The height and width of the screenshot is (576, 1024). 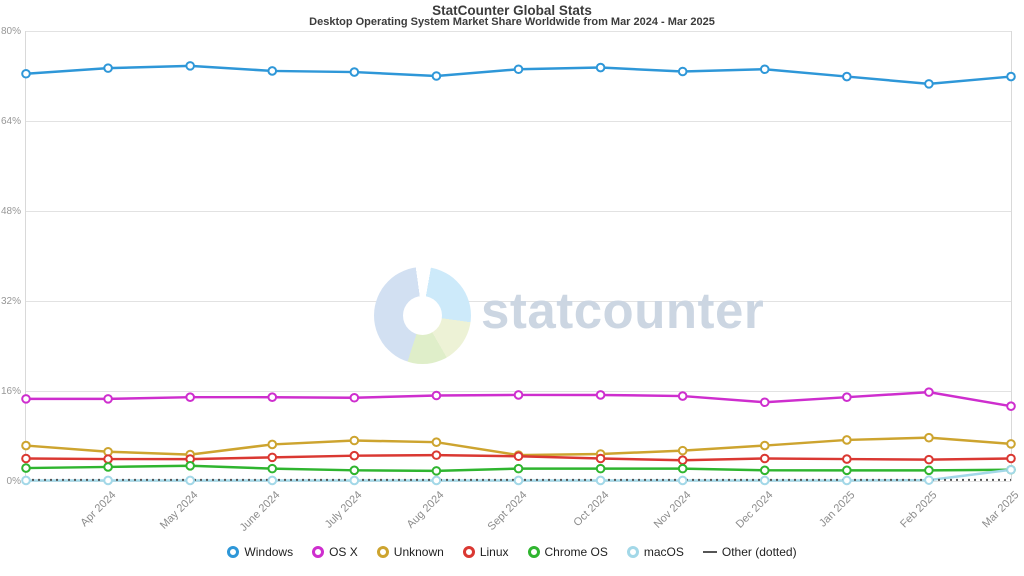 What do you see at coordinates (507, 511) in the screenshot?
I see `x-axis-label: Sept 2024` at bounding box center [507, 511].